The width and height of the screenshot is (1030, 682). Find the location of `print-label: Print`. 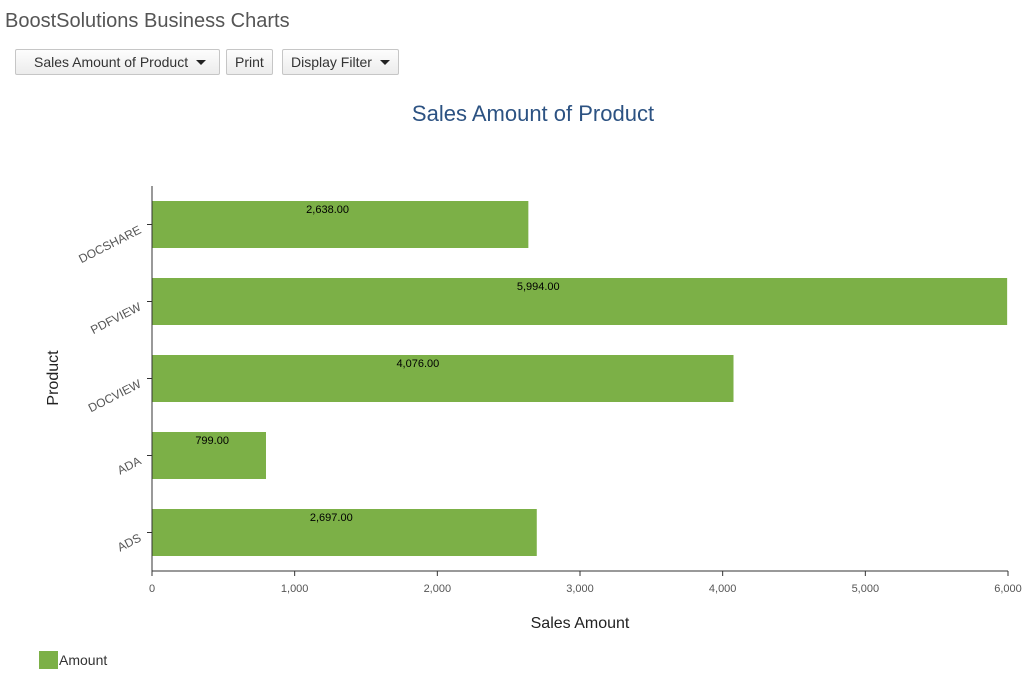

print-label: Print is located at coordinates (249, 62).